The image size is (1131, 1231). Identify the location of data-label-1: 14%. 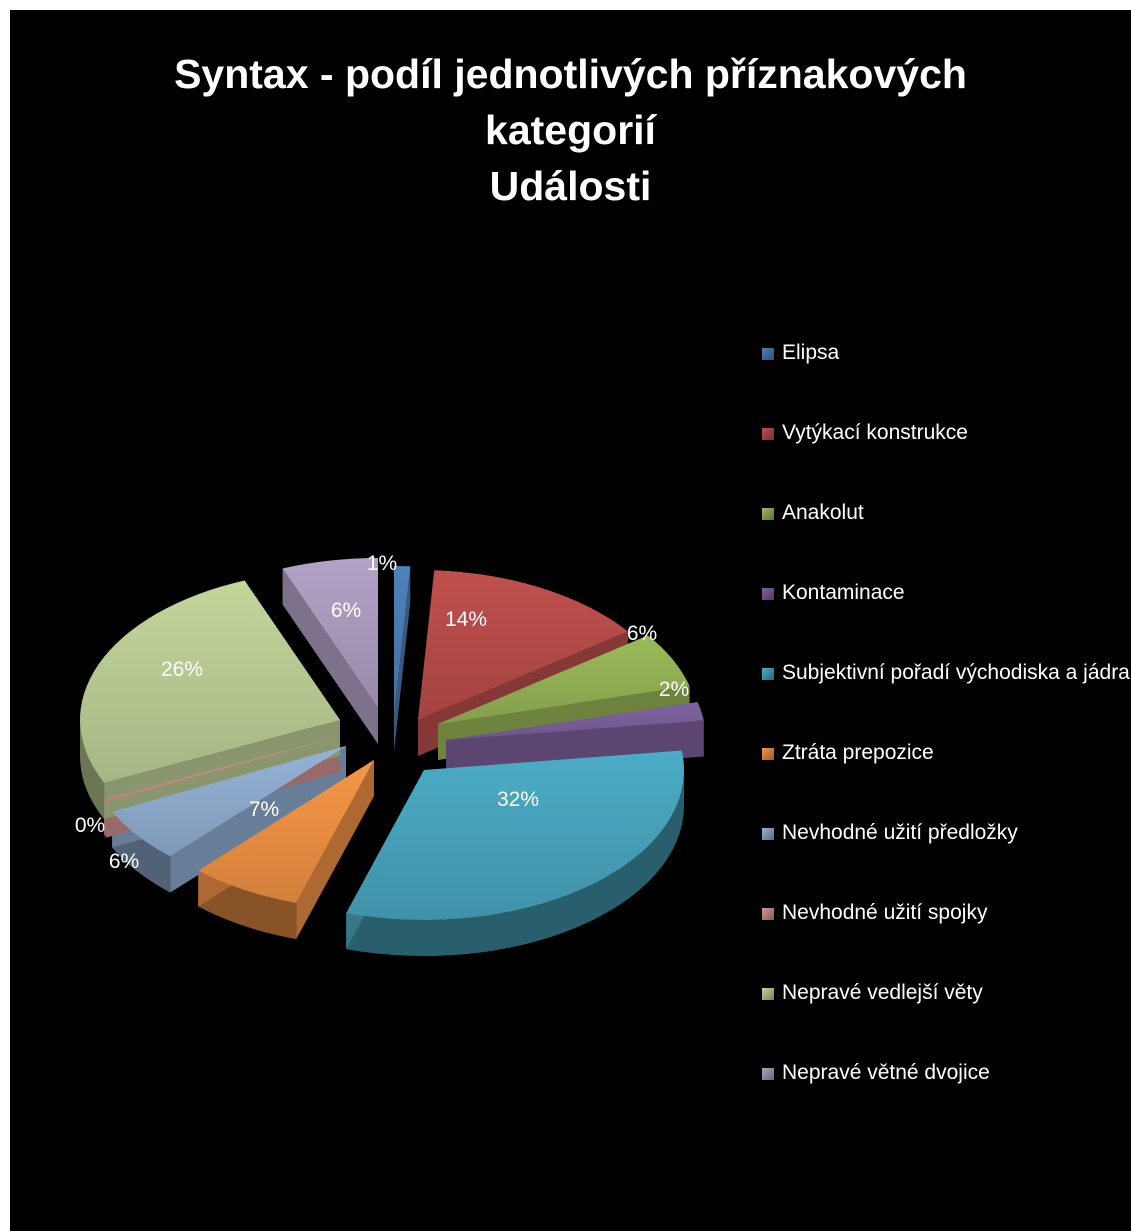
(466, 619).